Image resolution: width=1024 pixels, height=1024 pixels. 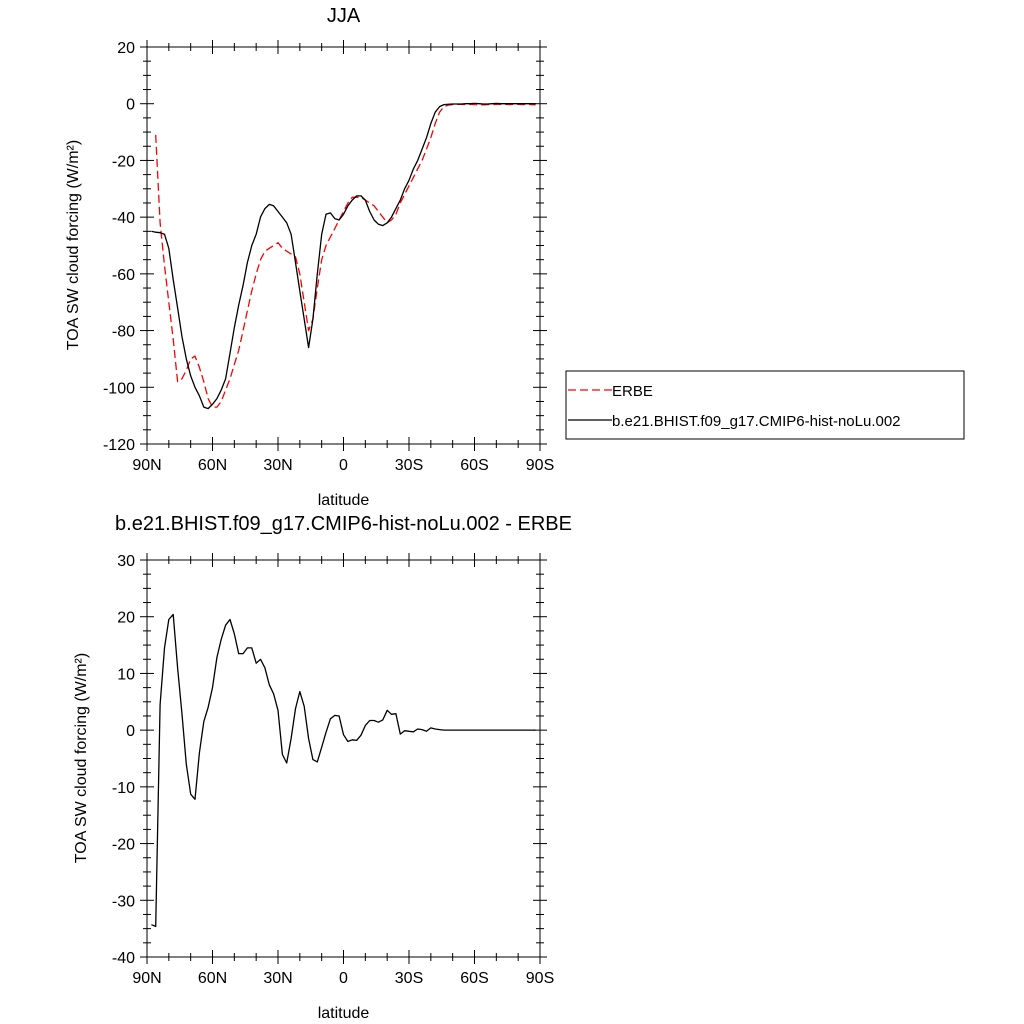 I want to click on y-tick-label: -100, so click(x=119, y=388).